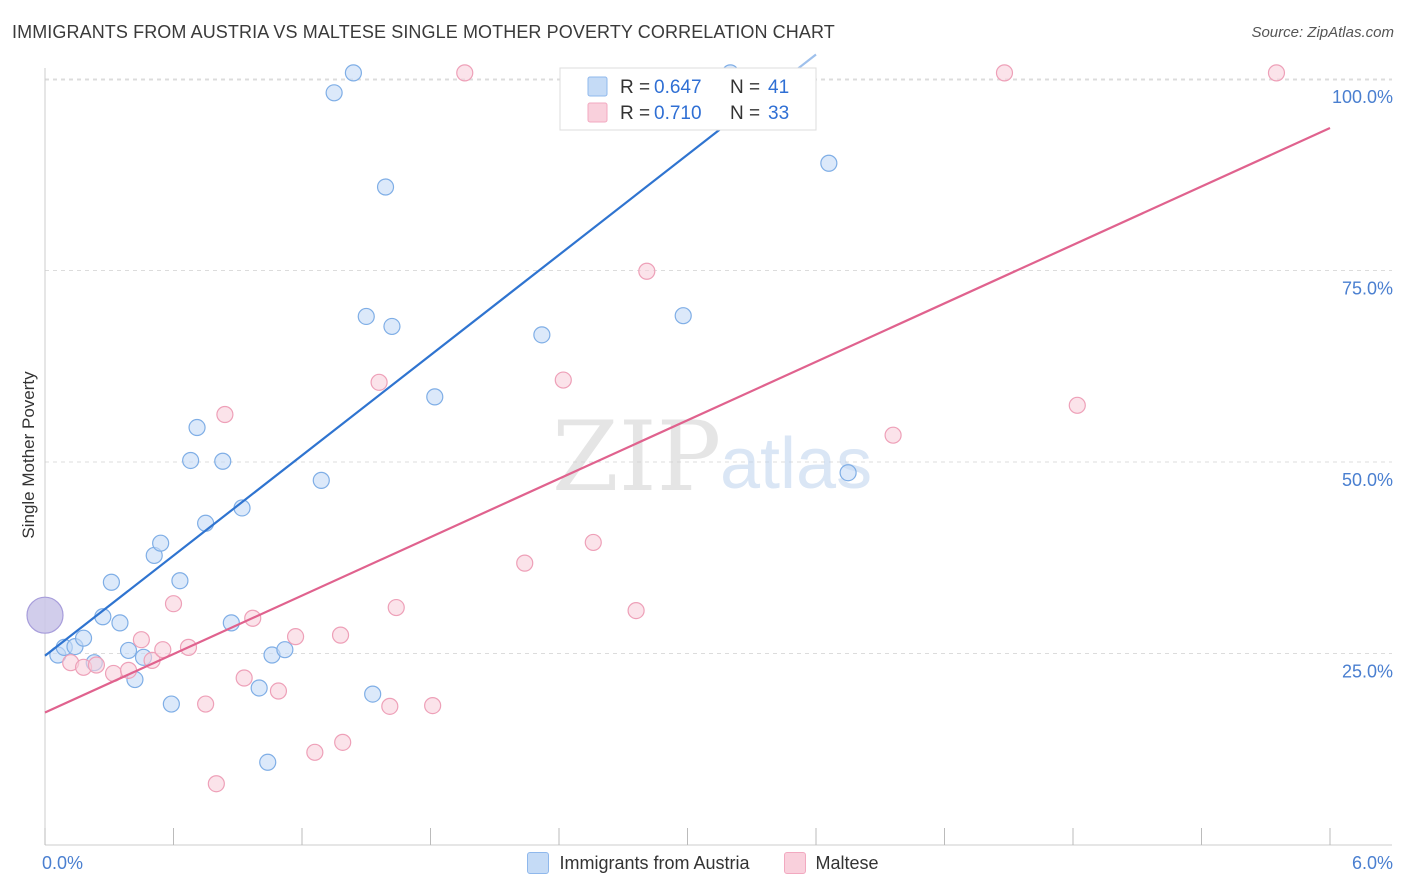  What do you see at coordinates (678, 113) in the screenshot?
I see `legend-r-value-maltese: 0.710` at bounding box center [678, 113].